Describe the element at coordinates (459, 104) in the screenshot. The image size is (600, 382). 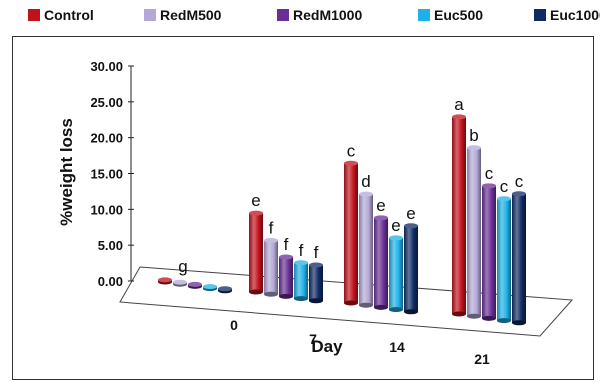
I see `significance-label: a` at that location.